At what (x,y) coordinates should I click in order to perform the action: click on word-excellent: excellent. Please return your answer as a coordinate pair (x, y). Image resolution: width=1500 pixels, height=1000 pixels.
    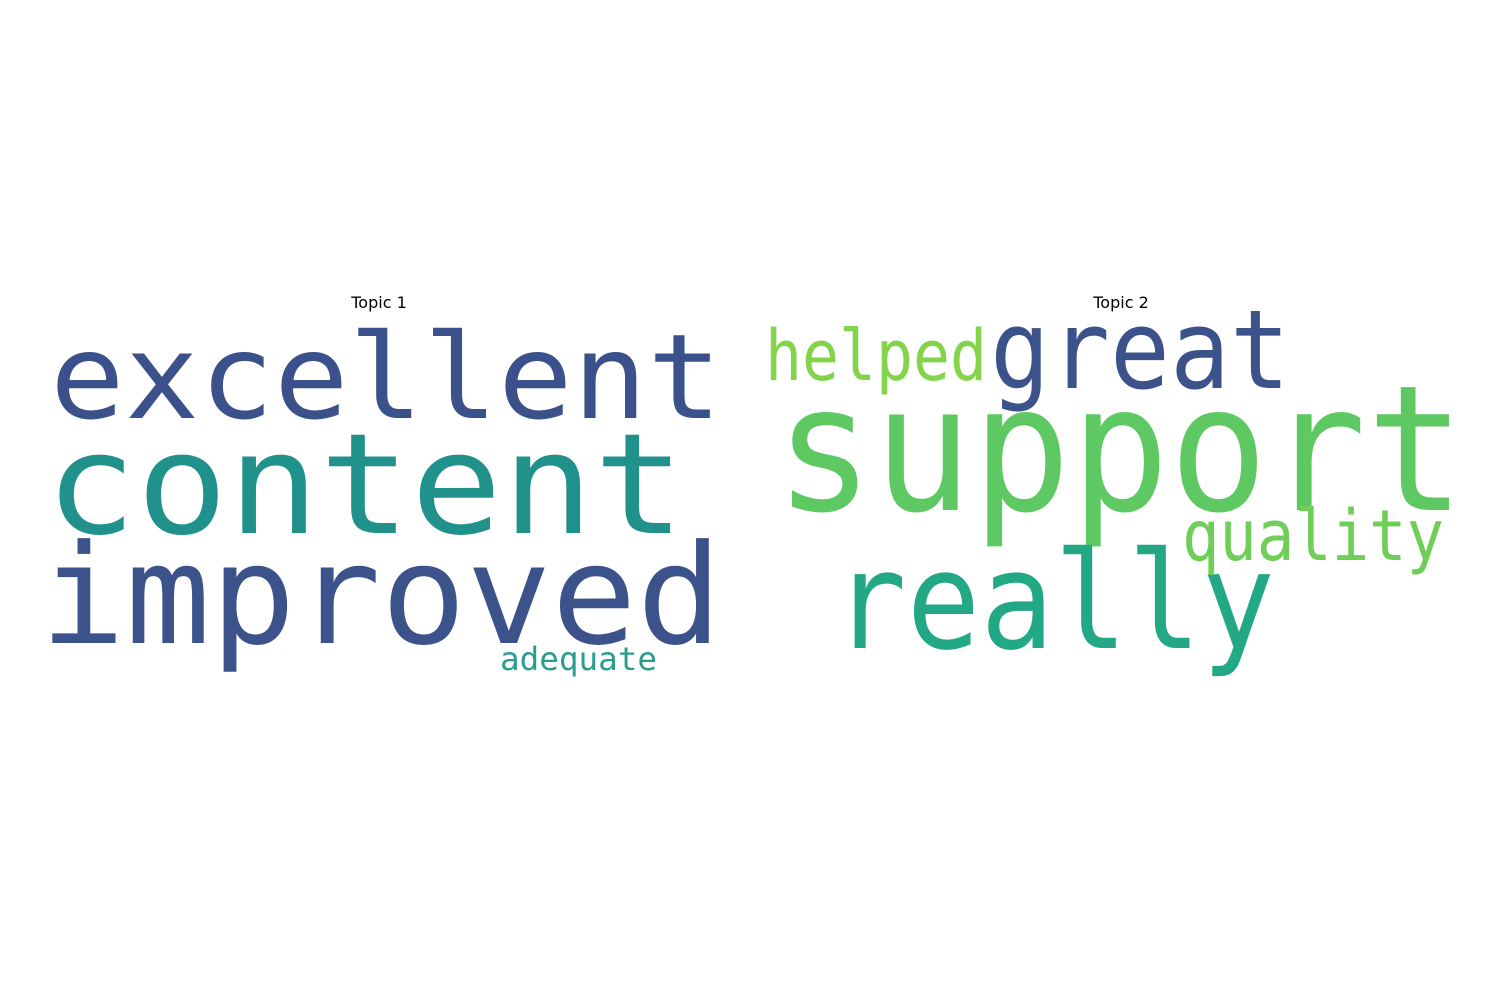
    Looking at the image, I should click on (386, 377).